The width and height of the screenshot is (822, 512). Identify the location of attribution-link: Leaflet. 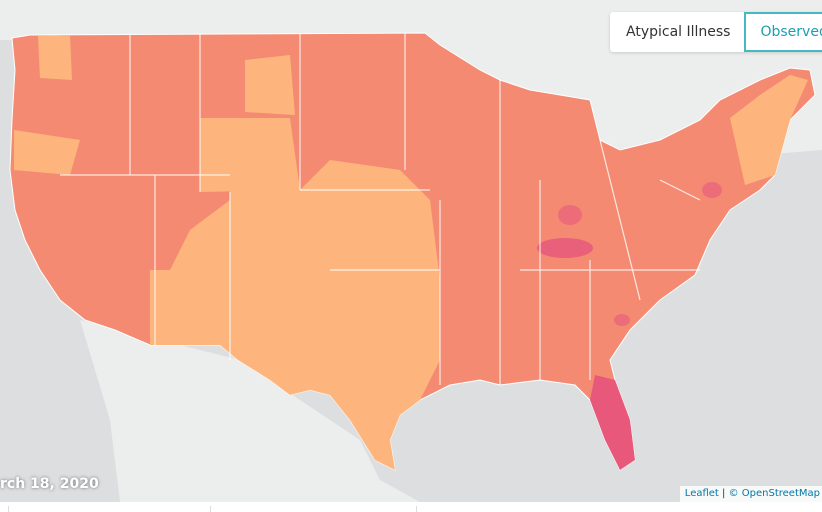
(701, 493).